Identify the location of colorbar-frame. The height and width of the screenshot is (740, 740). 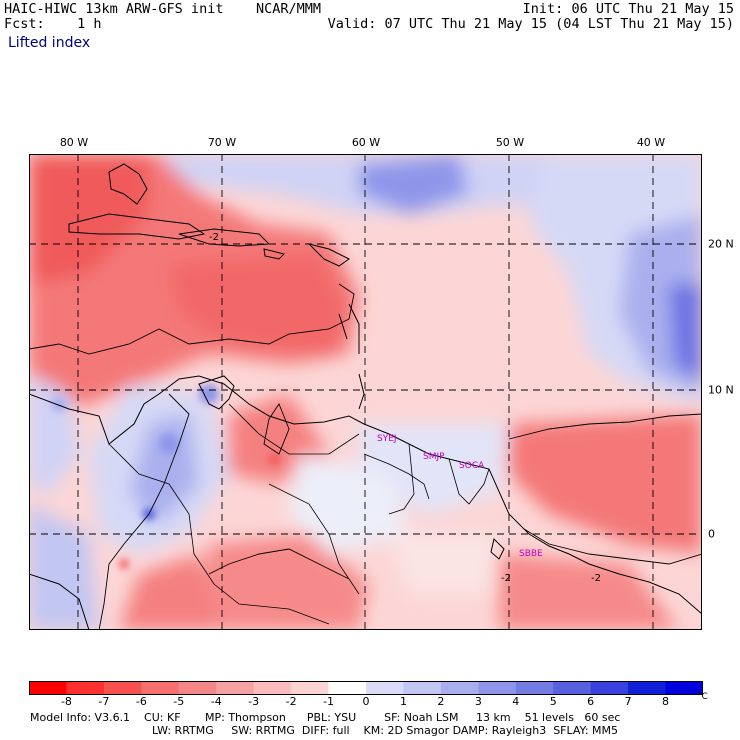
(366, 688).